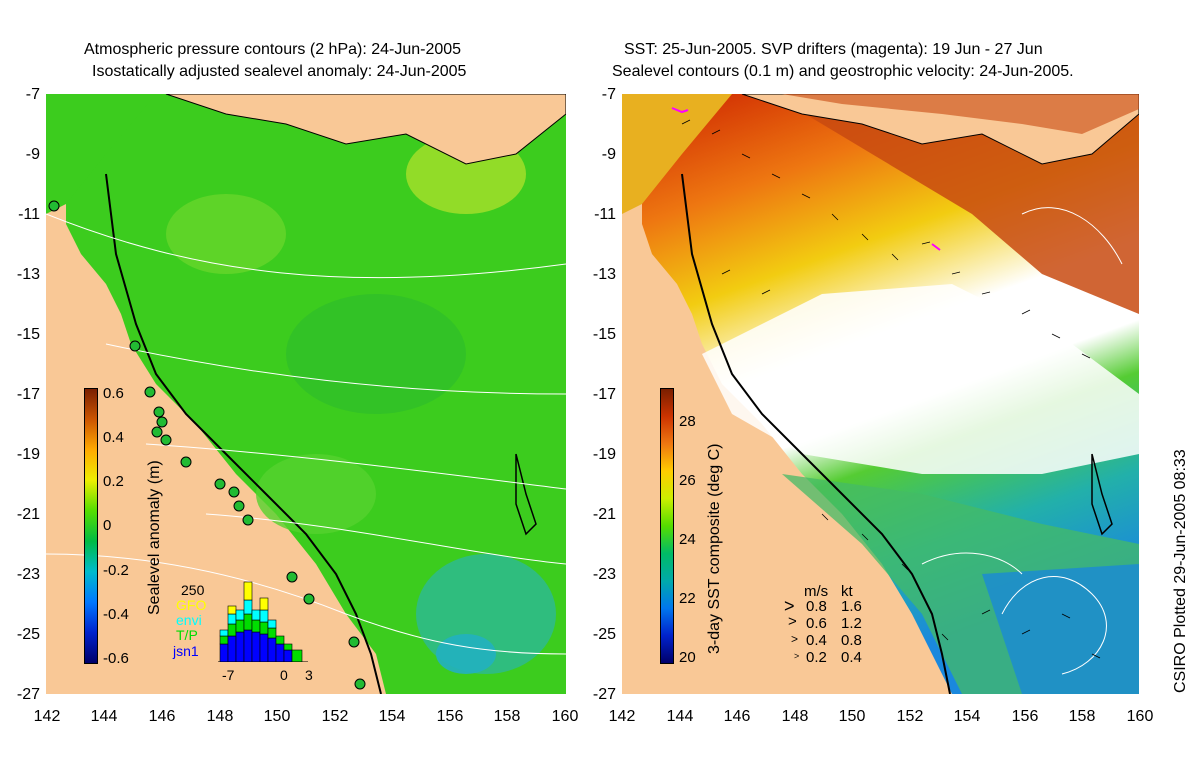 This screenshot has height=780, width=1200. I want to click on right-x-tick: 148, so click(795, 716).